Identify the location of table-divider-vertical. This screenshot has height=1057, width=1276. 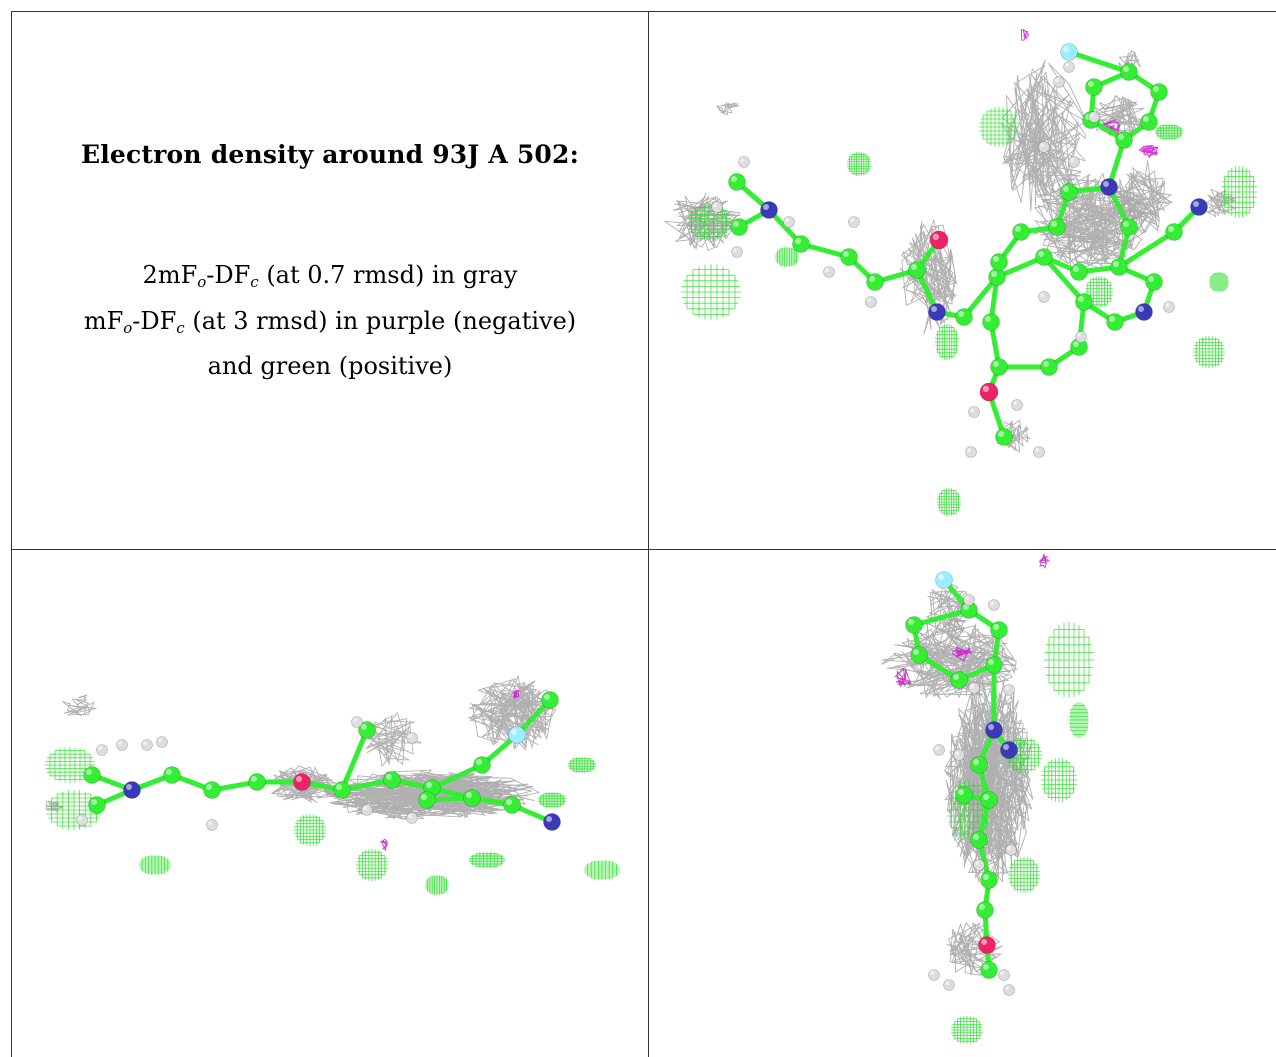
(648, 534).